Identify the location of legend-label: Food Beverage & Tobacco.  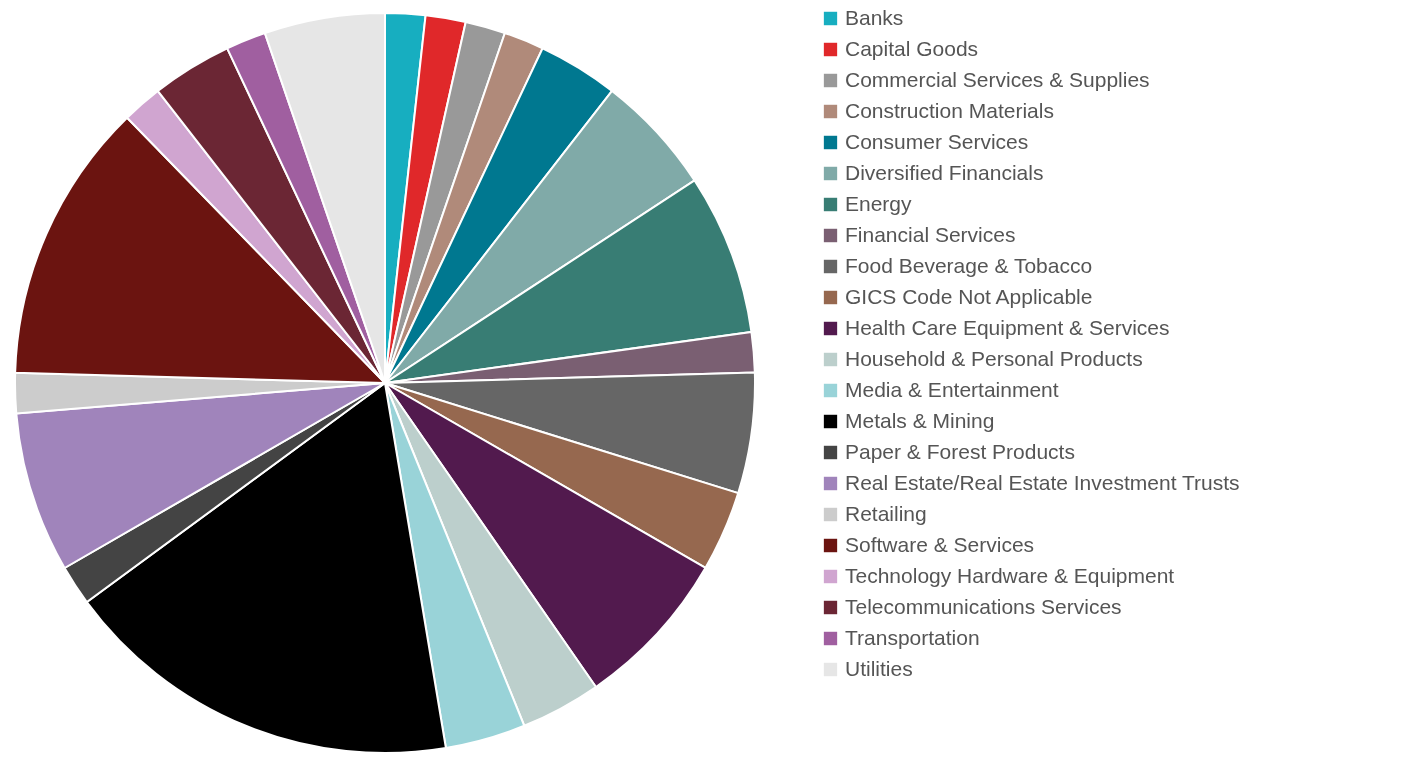
(969, 265).